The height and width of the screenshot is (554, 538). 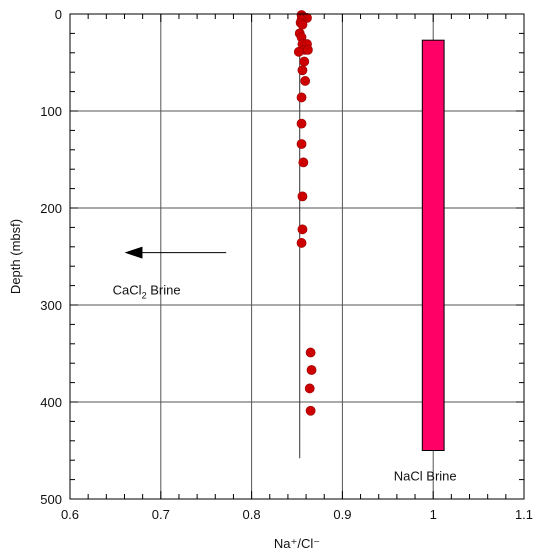 What do you see at coordinates (252, 514) in the screenshot?
I see `x-tick-label: 0.8` at bounding box center [252, 514].